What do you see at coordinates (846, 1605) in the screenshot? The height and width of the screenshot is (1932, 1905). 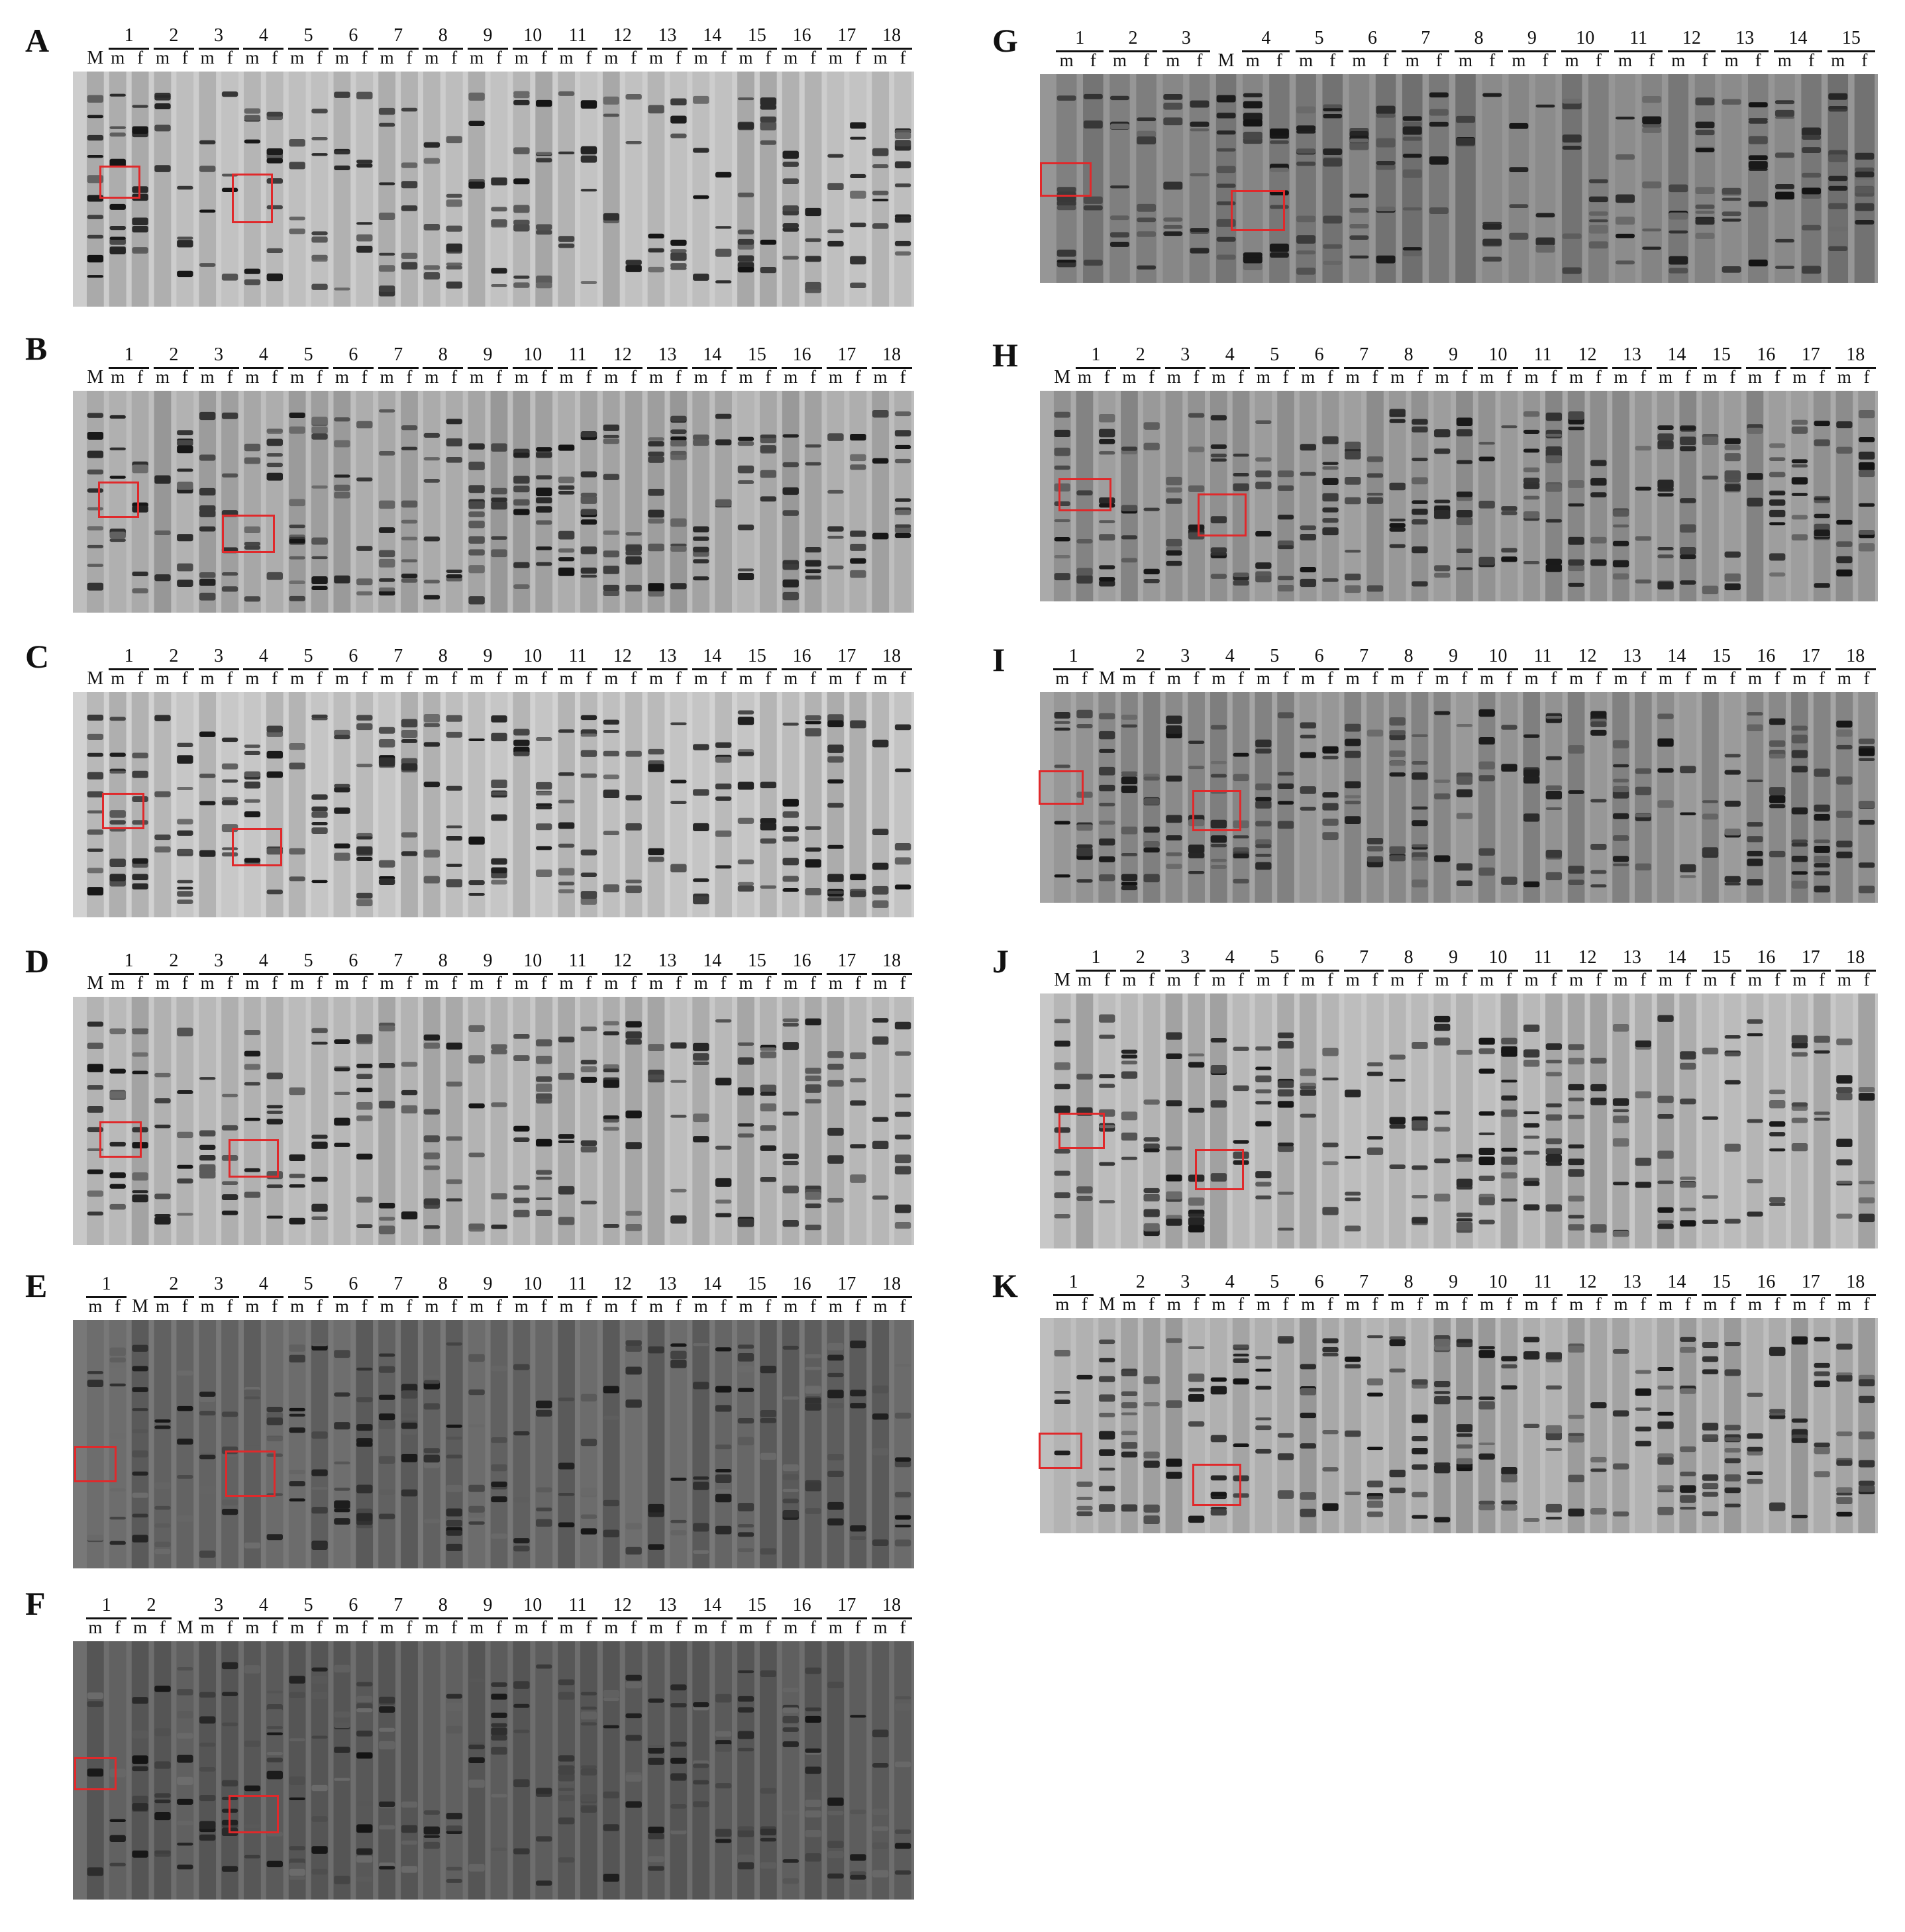 I see `sample-number-label: 17` at bounding box center [846, 1605].